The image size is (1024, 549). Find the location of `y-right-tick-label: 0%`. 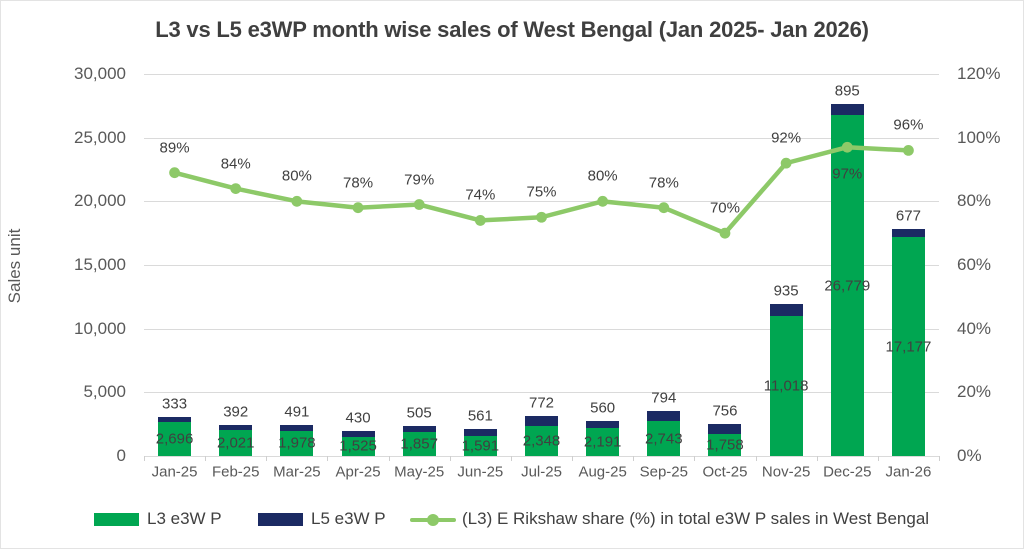

y-right-tick-label: 0% is located at coordinates (969, 455).